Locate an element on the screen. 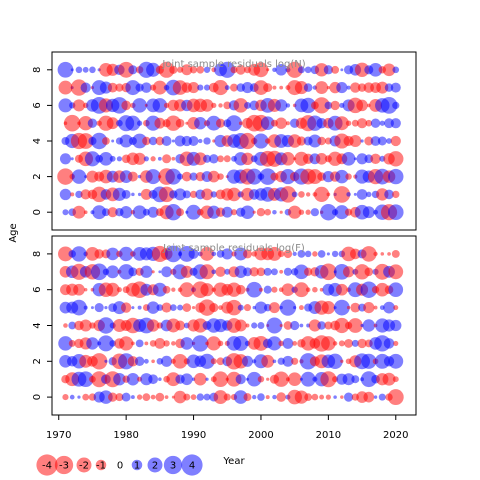  legend-label: -4 is located at coordinates (47, 466).